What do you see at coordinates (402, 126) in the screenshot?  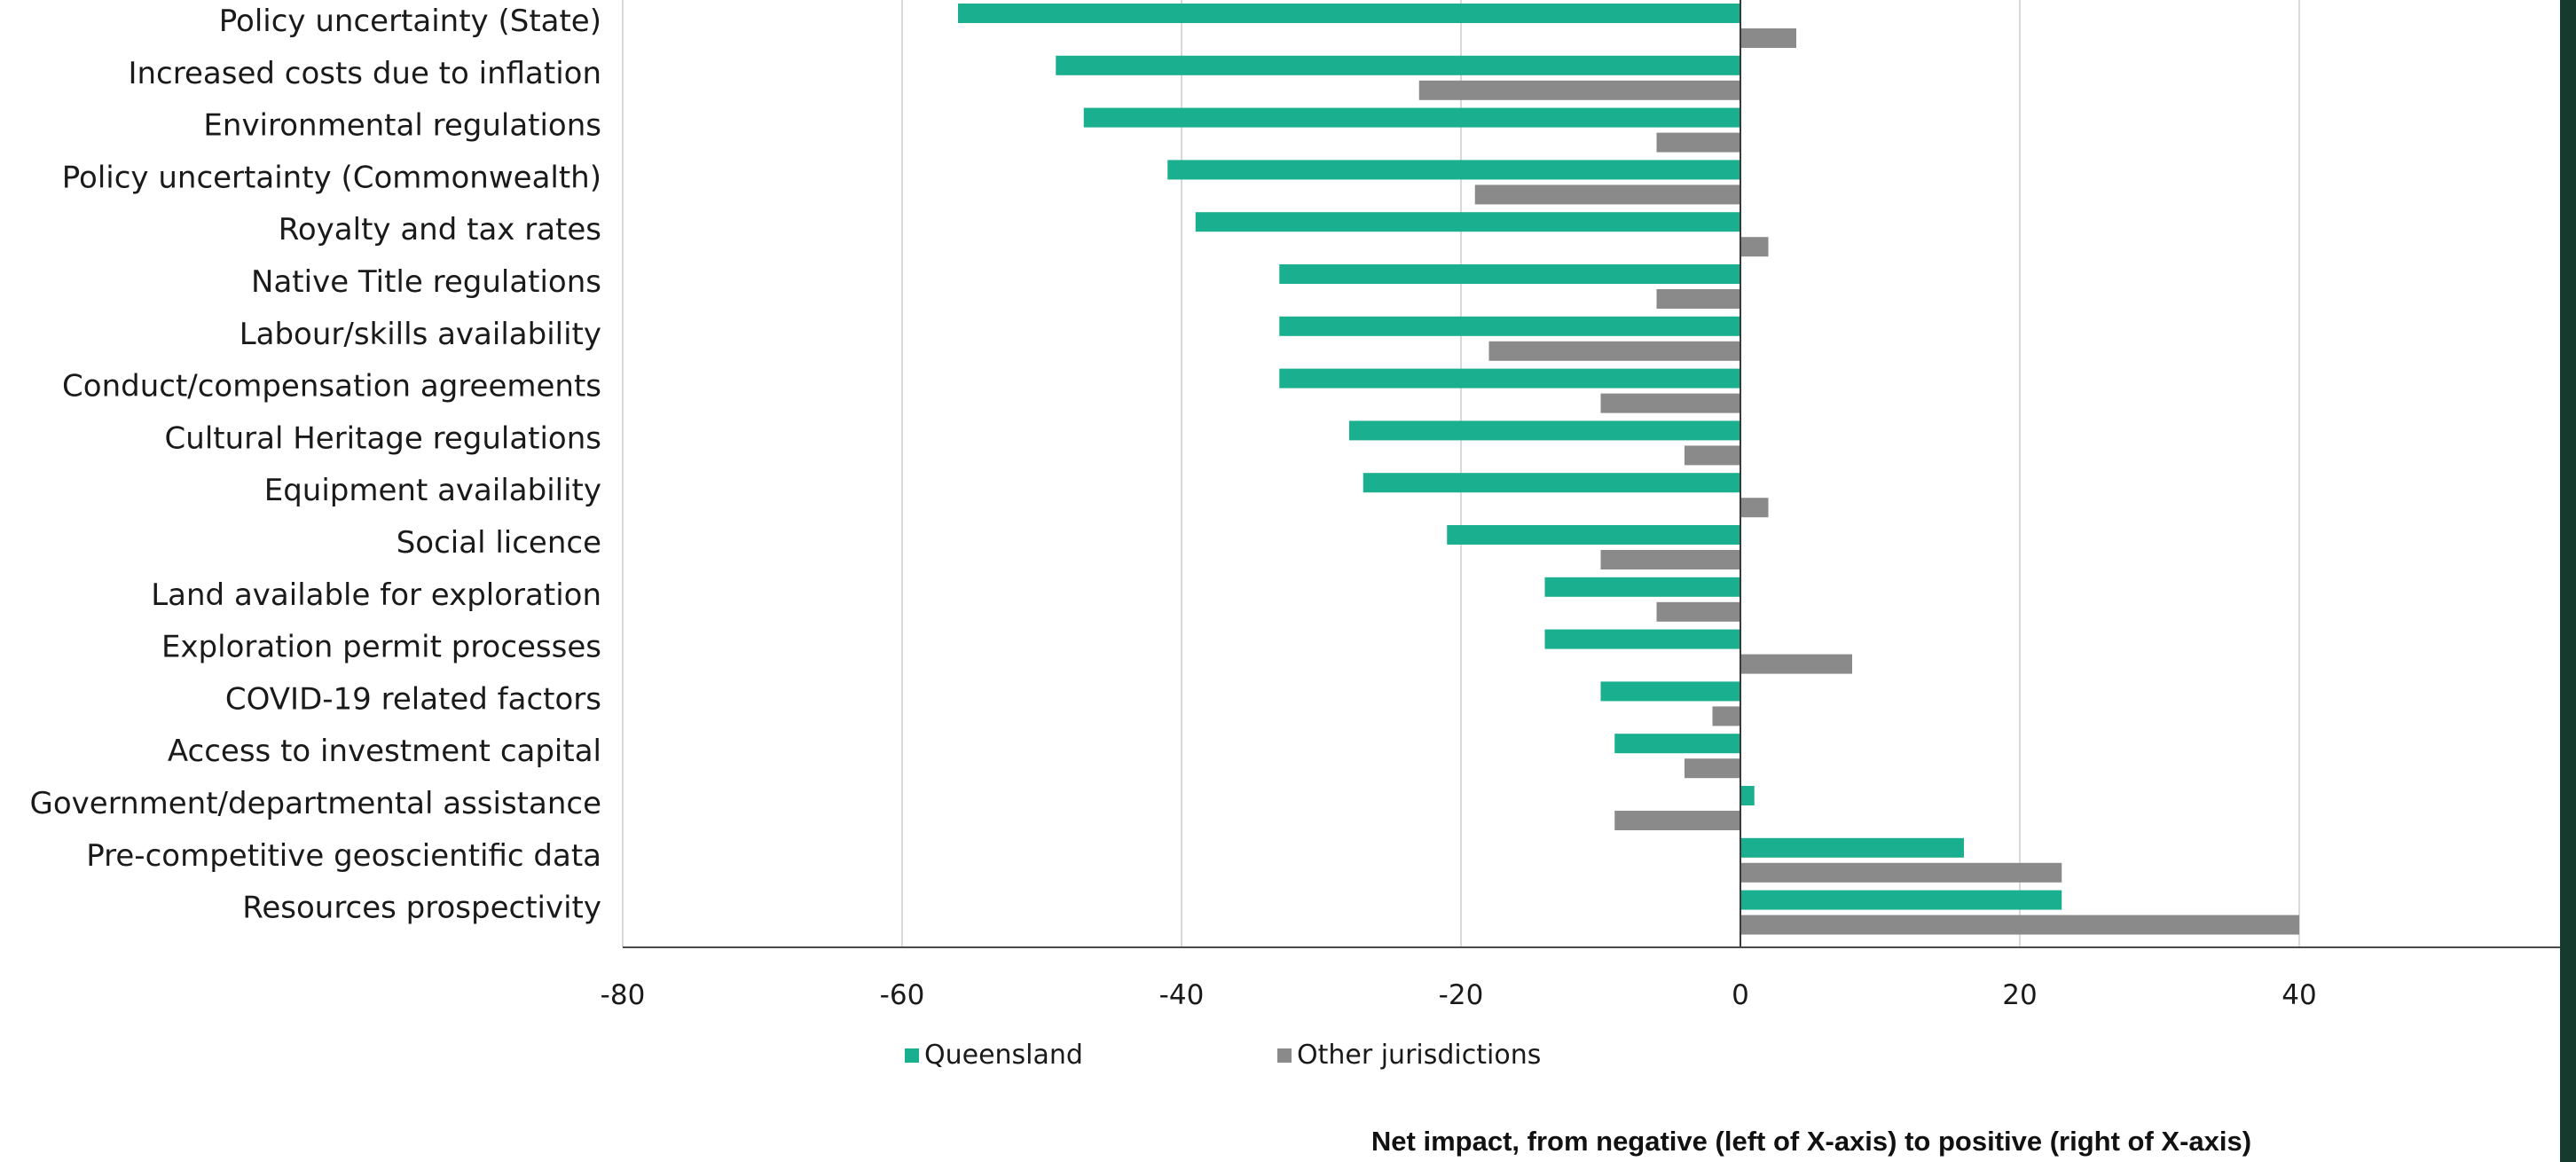 I see `category-label: Environmental regulations` at bounding box center [402, 126].